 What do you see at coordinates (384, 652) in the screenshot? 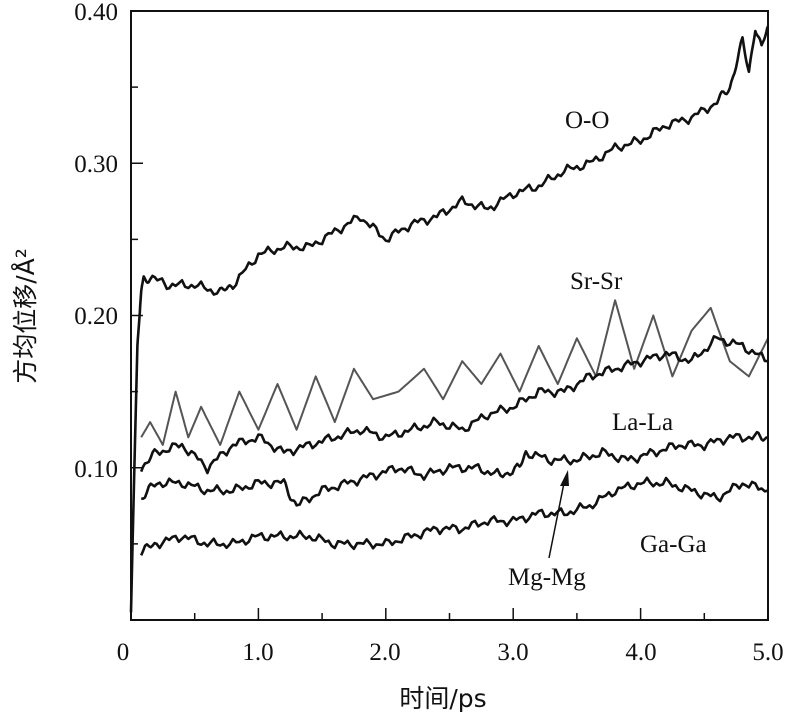
I see `x-tick-label-2: 2.0` at bounding box center [384, 652].